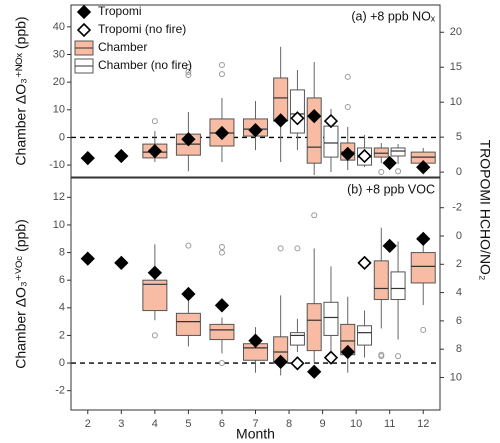 The image size is (500, 443). What do you see at coordinates (423, 424) in the screenshot?
I see `x-tick-label: 12` at bounding box center [423, 424].